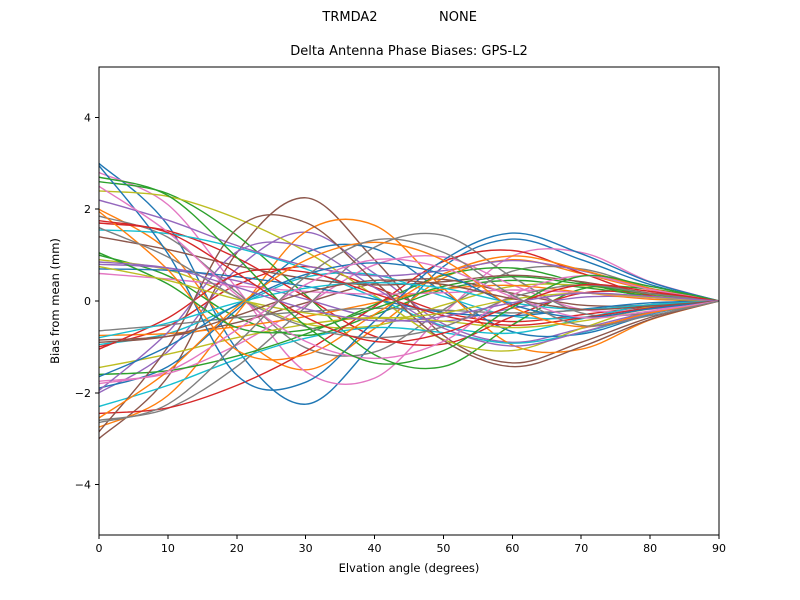 Image resolution: width=800 pixels, height=600 pixels. Describe the element at coordinates (83, 393) in the screenshot. I see `y-tick-label: −2` at that location.